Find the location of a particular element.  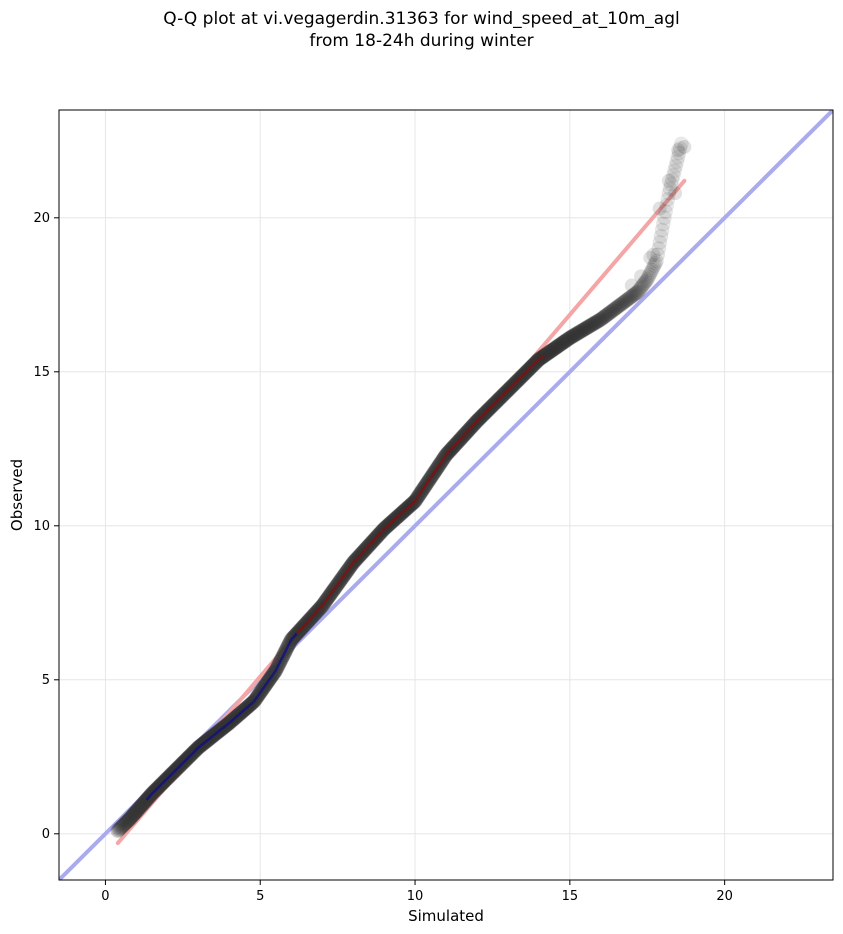

y-tick-label: 15 is located at coordinates (41, 372).